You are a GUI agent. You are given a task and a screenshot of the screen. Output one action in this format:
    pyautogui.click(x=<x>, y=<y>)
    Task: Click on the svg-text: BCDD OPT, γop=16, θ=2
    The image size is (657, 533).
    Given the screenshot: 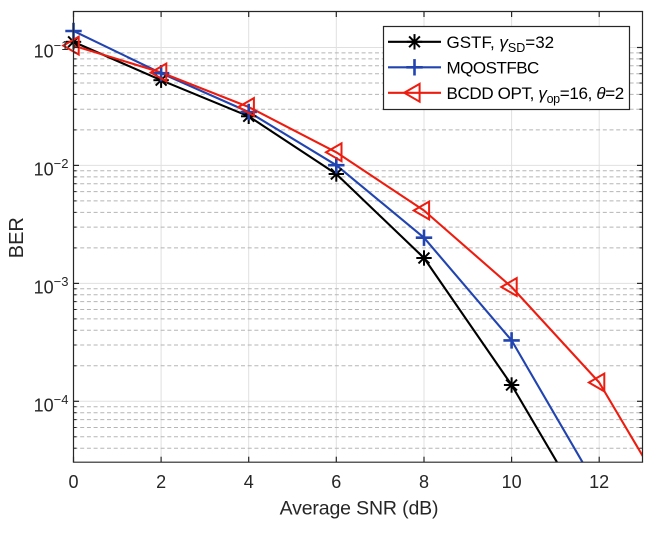 What is the action you would take?
    pyautogui.click(x=535, y=95)
    